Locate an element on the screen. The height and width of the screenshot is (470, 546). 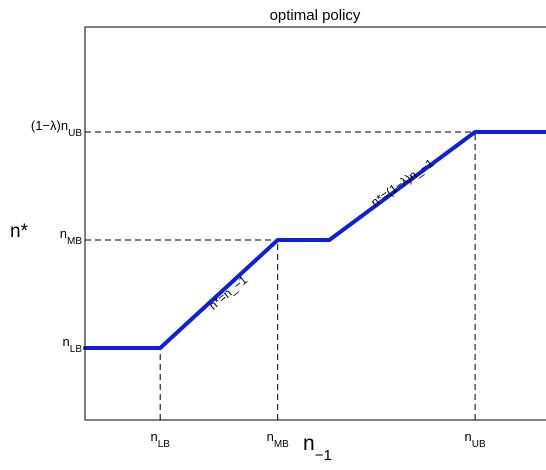
x-tick-mb-main: n is located at coordinates (270, 436).